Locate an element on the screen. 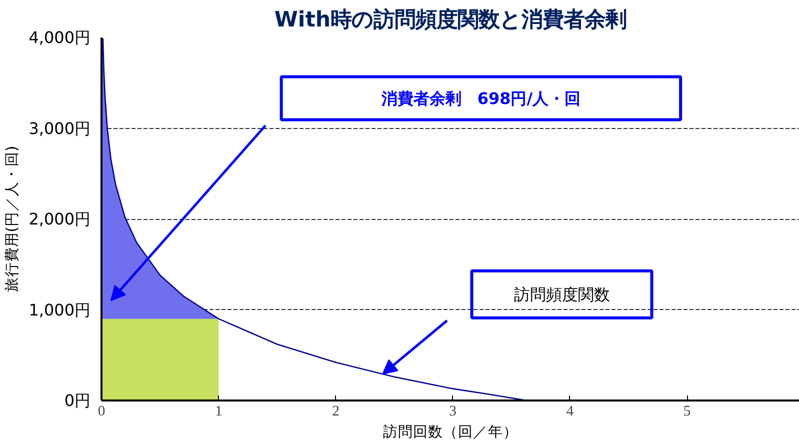  annotation: 訪問頻度関数 is located at coordinates (562, 294).